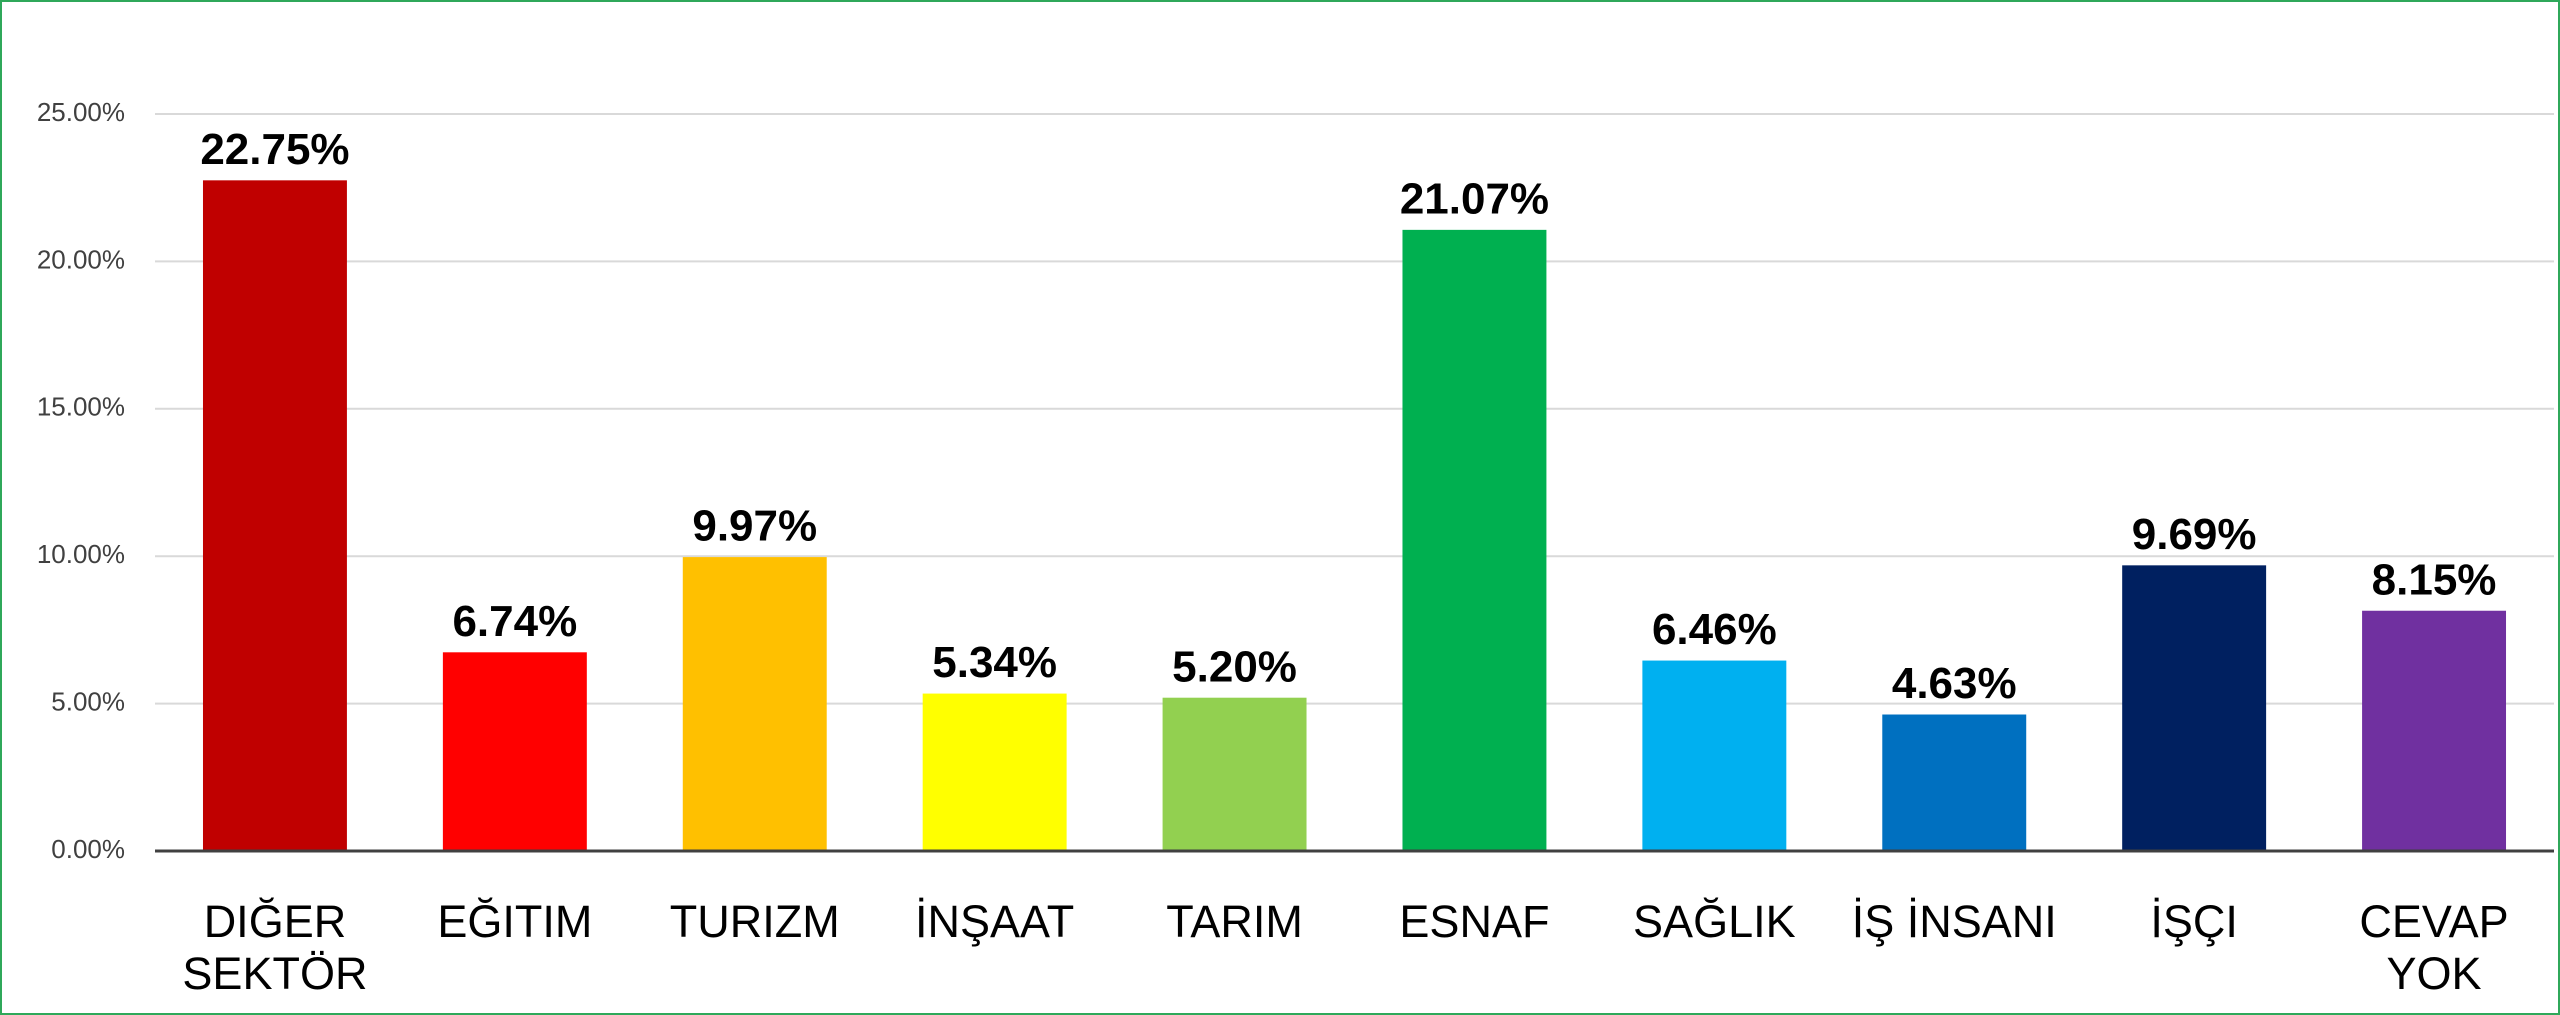  What do you see at coordinates (754, 526) in the screenshot?
I see `value-label: 9.97%` at bounding box center [754, 526].